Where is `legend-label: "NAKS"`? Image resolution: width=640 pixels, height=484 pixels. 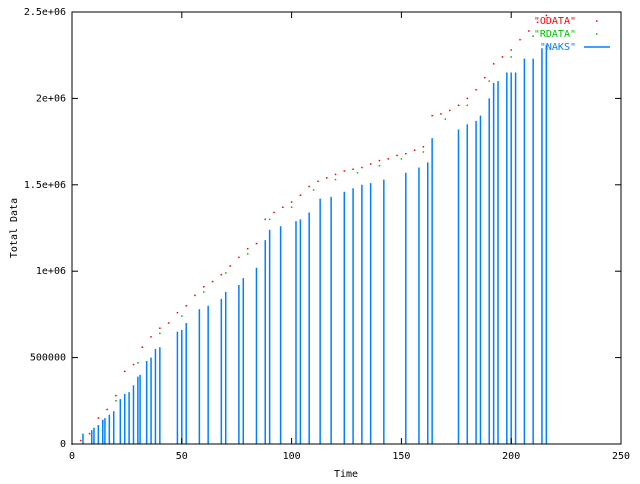
legend-label: "NAKS" is located at coordinates (558, 47).